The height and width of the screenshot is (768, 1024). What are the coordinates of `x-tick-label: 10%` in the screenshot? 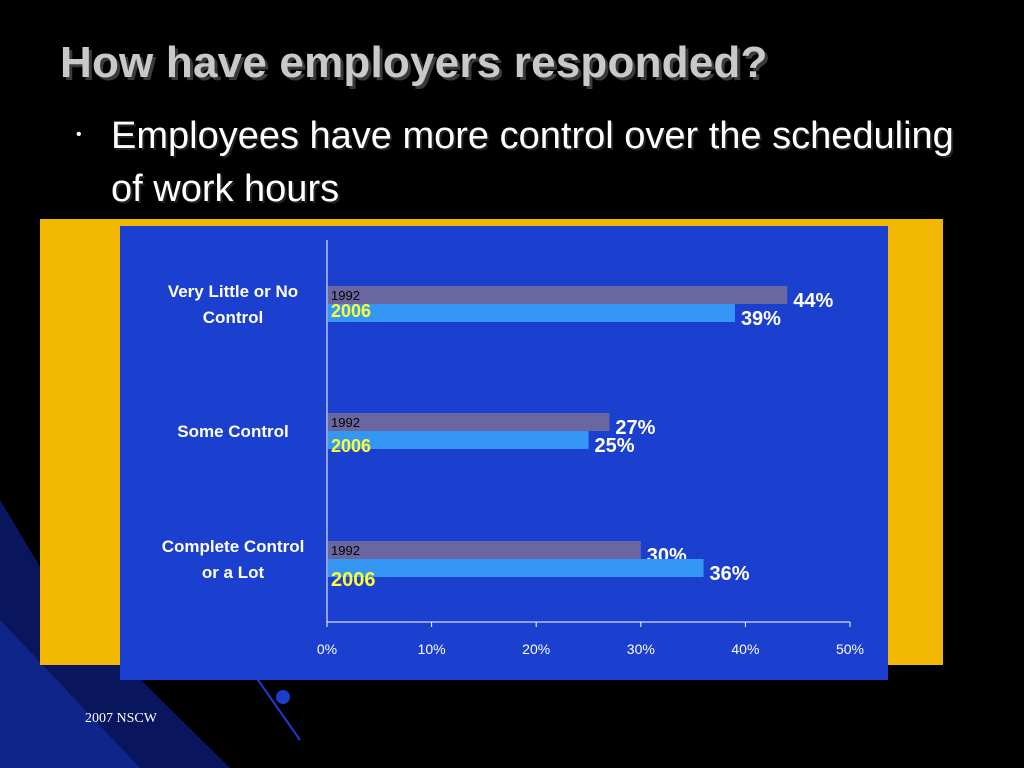 It's located at (432, 649).